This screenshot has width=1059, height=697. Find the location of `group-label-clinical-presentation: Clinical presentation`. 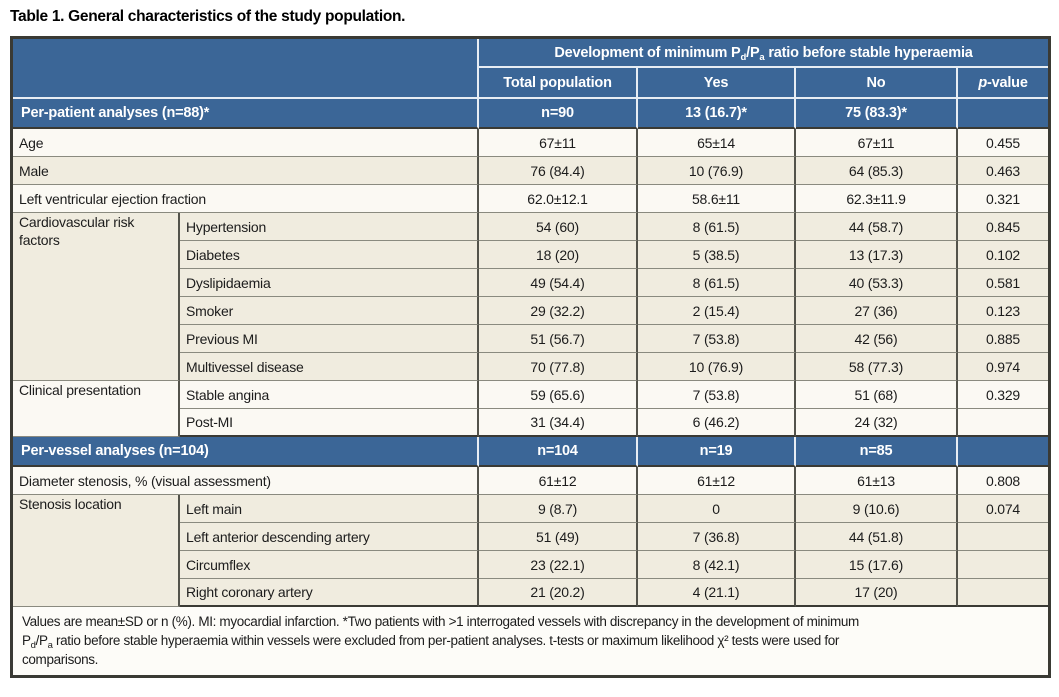

group-label-clinical-presentation: Clinical presentation is located at coordinates (96, 409).